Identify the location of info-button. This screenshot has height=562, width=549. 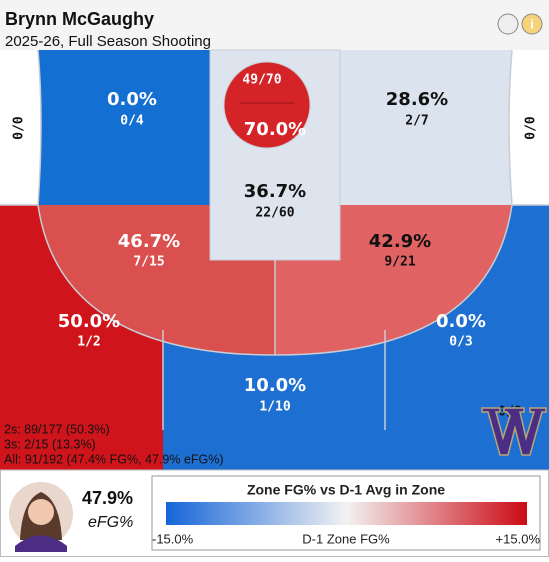
(532, 24).